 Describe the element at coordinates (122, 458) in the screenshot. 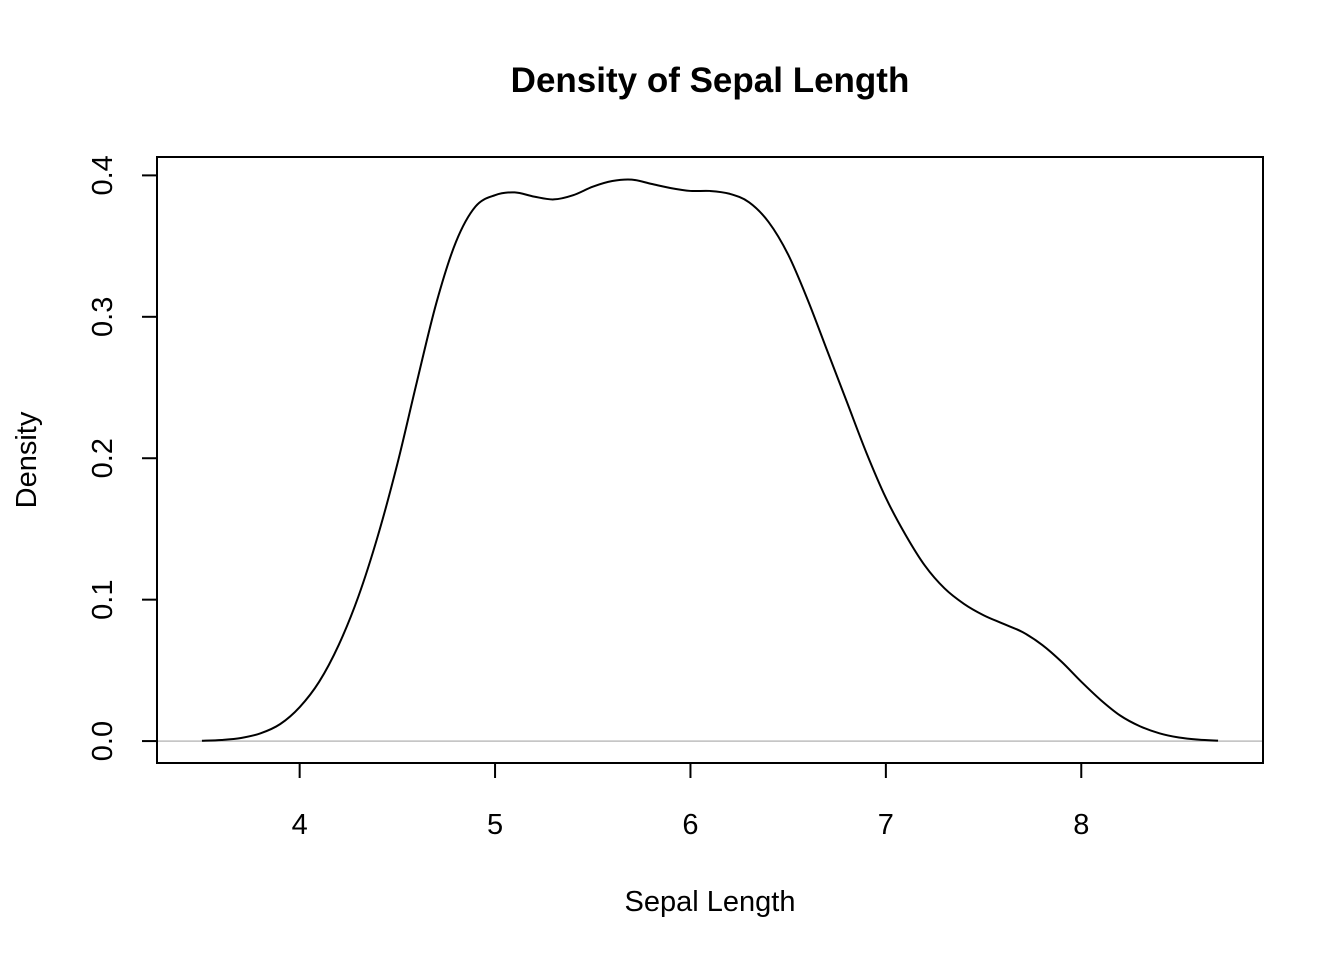

I see `y-axis: 0.0 0.1 0.2 0.3 0.4` at that location.